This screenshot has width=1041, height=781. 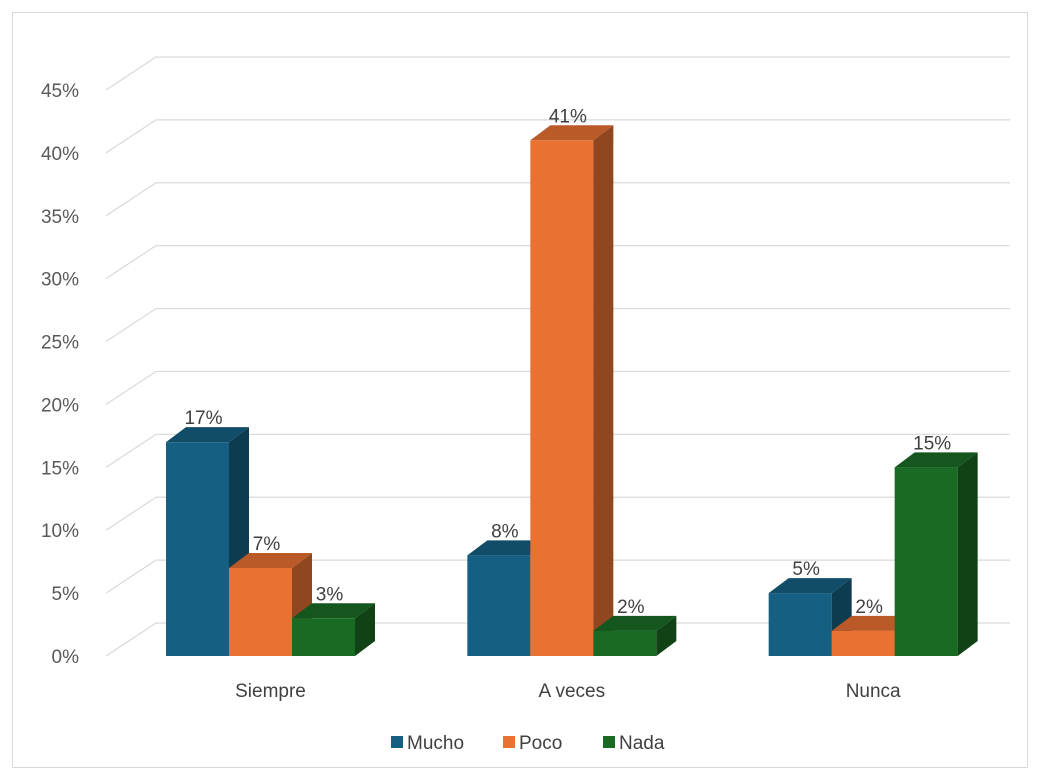 I want to click on x-category-label: A veces, so click(x=572, y=691).